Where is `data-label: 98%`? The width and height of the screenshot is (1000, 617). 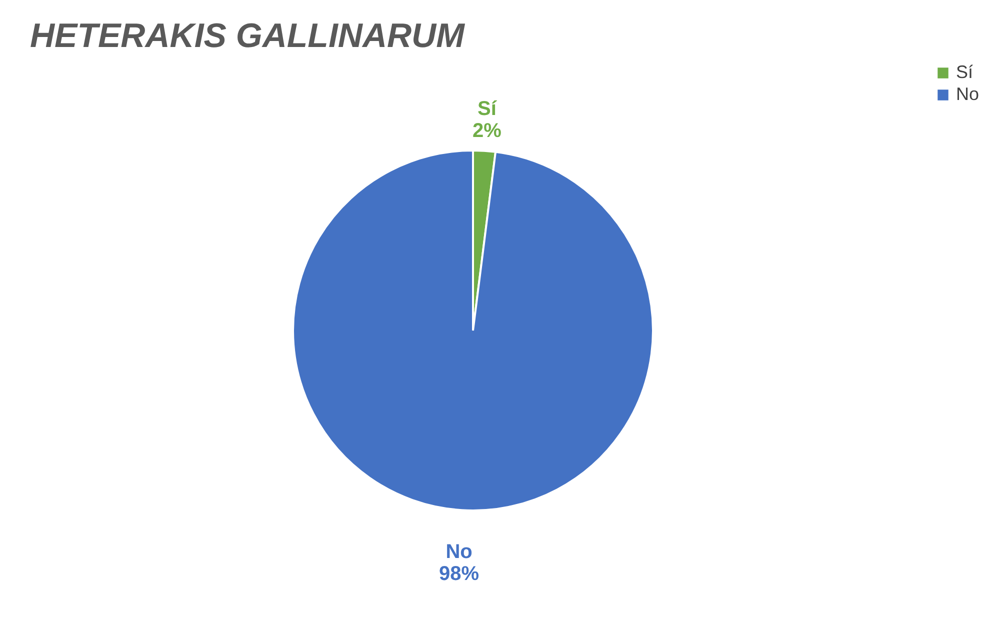 data-label: 98% is located at coordinates (459, 574).